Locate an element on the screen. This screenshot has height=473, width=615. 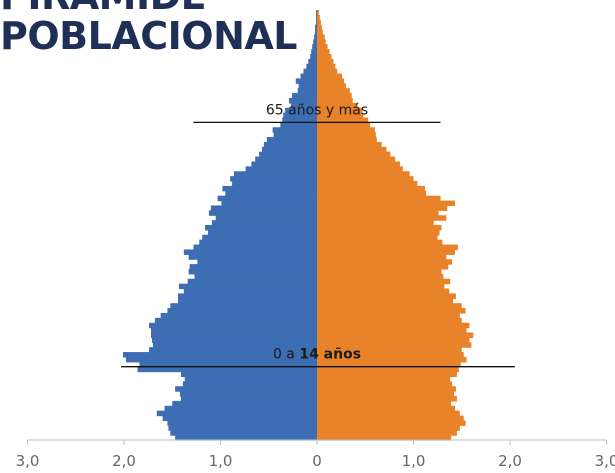
age-band-label-0: 65 años y más is located at coordinates (317, 110).